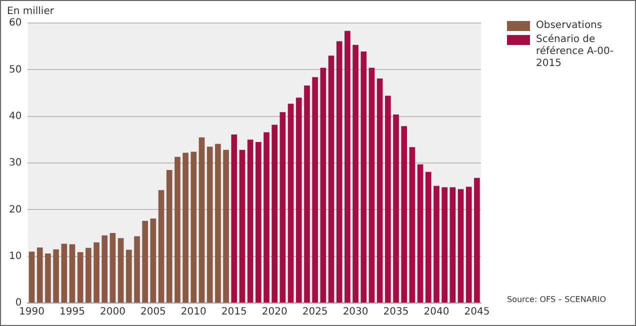  What do you see at coordinates (234, 312) in the screenshot?
I see `x-tick-label: 2015` at bounding box center [234, 312].